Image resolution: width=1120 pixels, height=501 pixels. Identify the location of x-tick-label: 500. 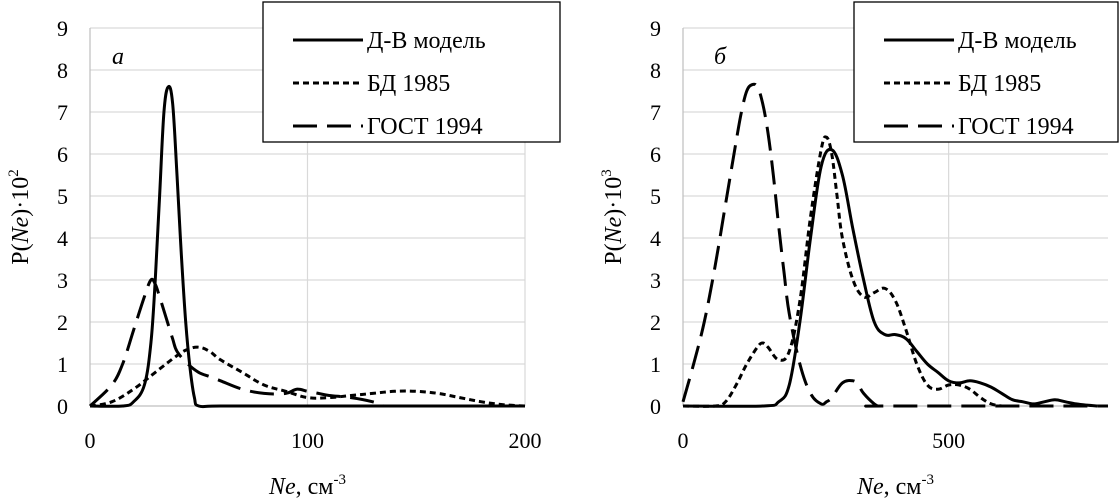
(948, 440).